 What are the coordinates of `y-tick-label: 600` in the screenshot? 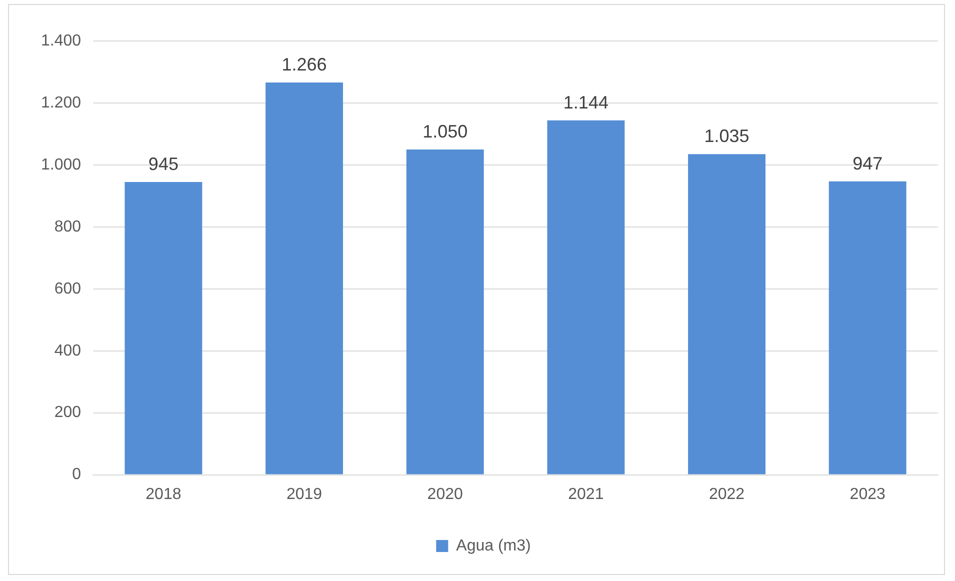 It's located at (68, 289).